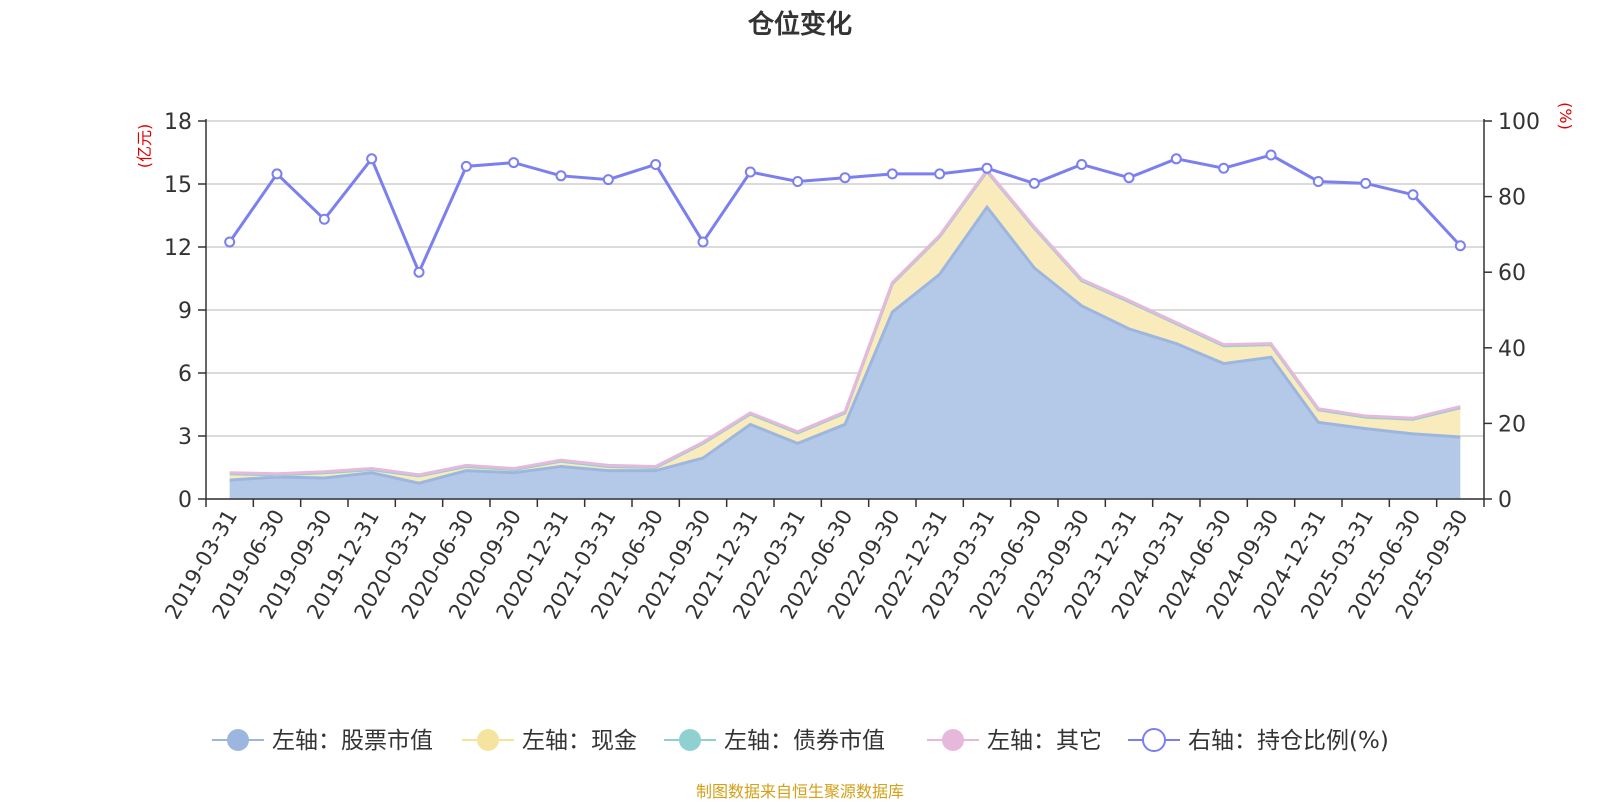 This screenshot has width=1600, height=802. What do you see at coordinates (185, 311) in the screenshot?
I see `left-tick-label: 9` at bounding box center [185, 311].